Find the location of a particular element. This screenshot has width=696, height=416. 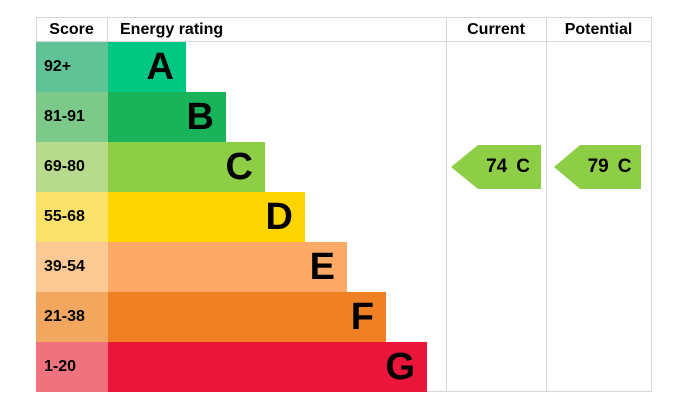

band-score-label: 21-38 is located at coordinates (72, 317).